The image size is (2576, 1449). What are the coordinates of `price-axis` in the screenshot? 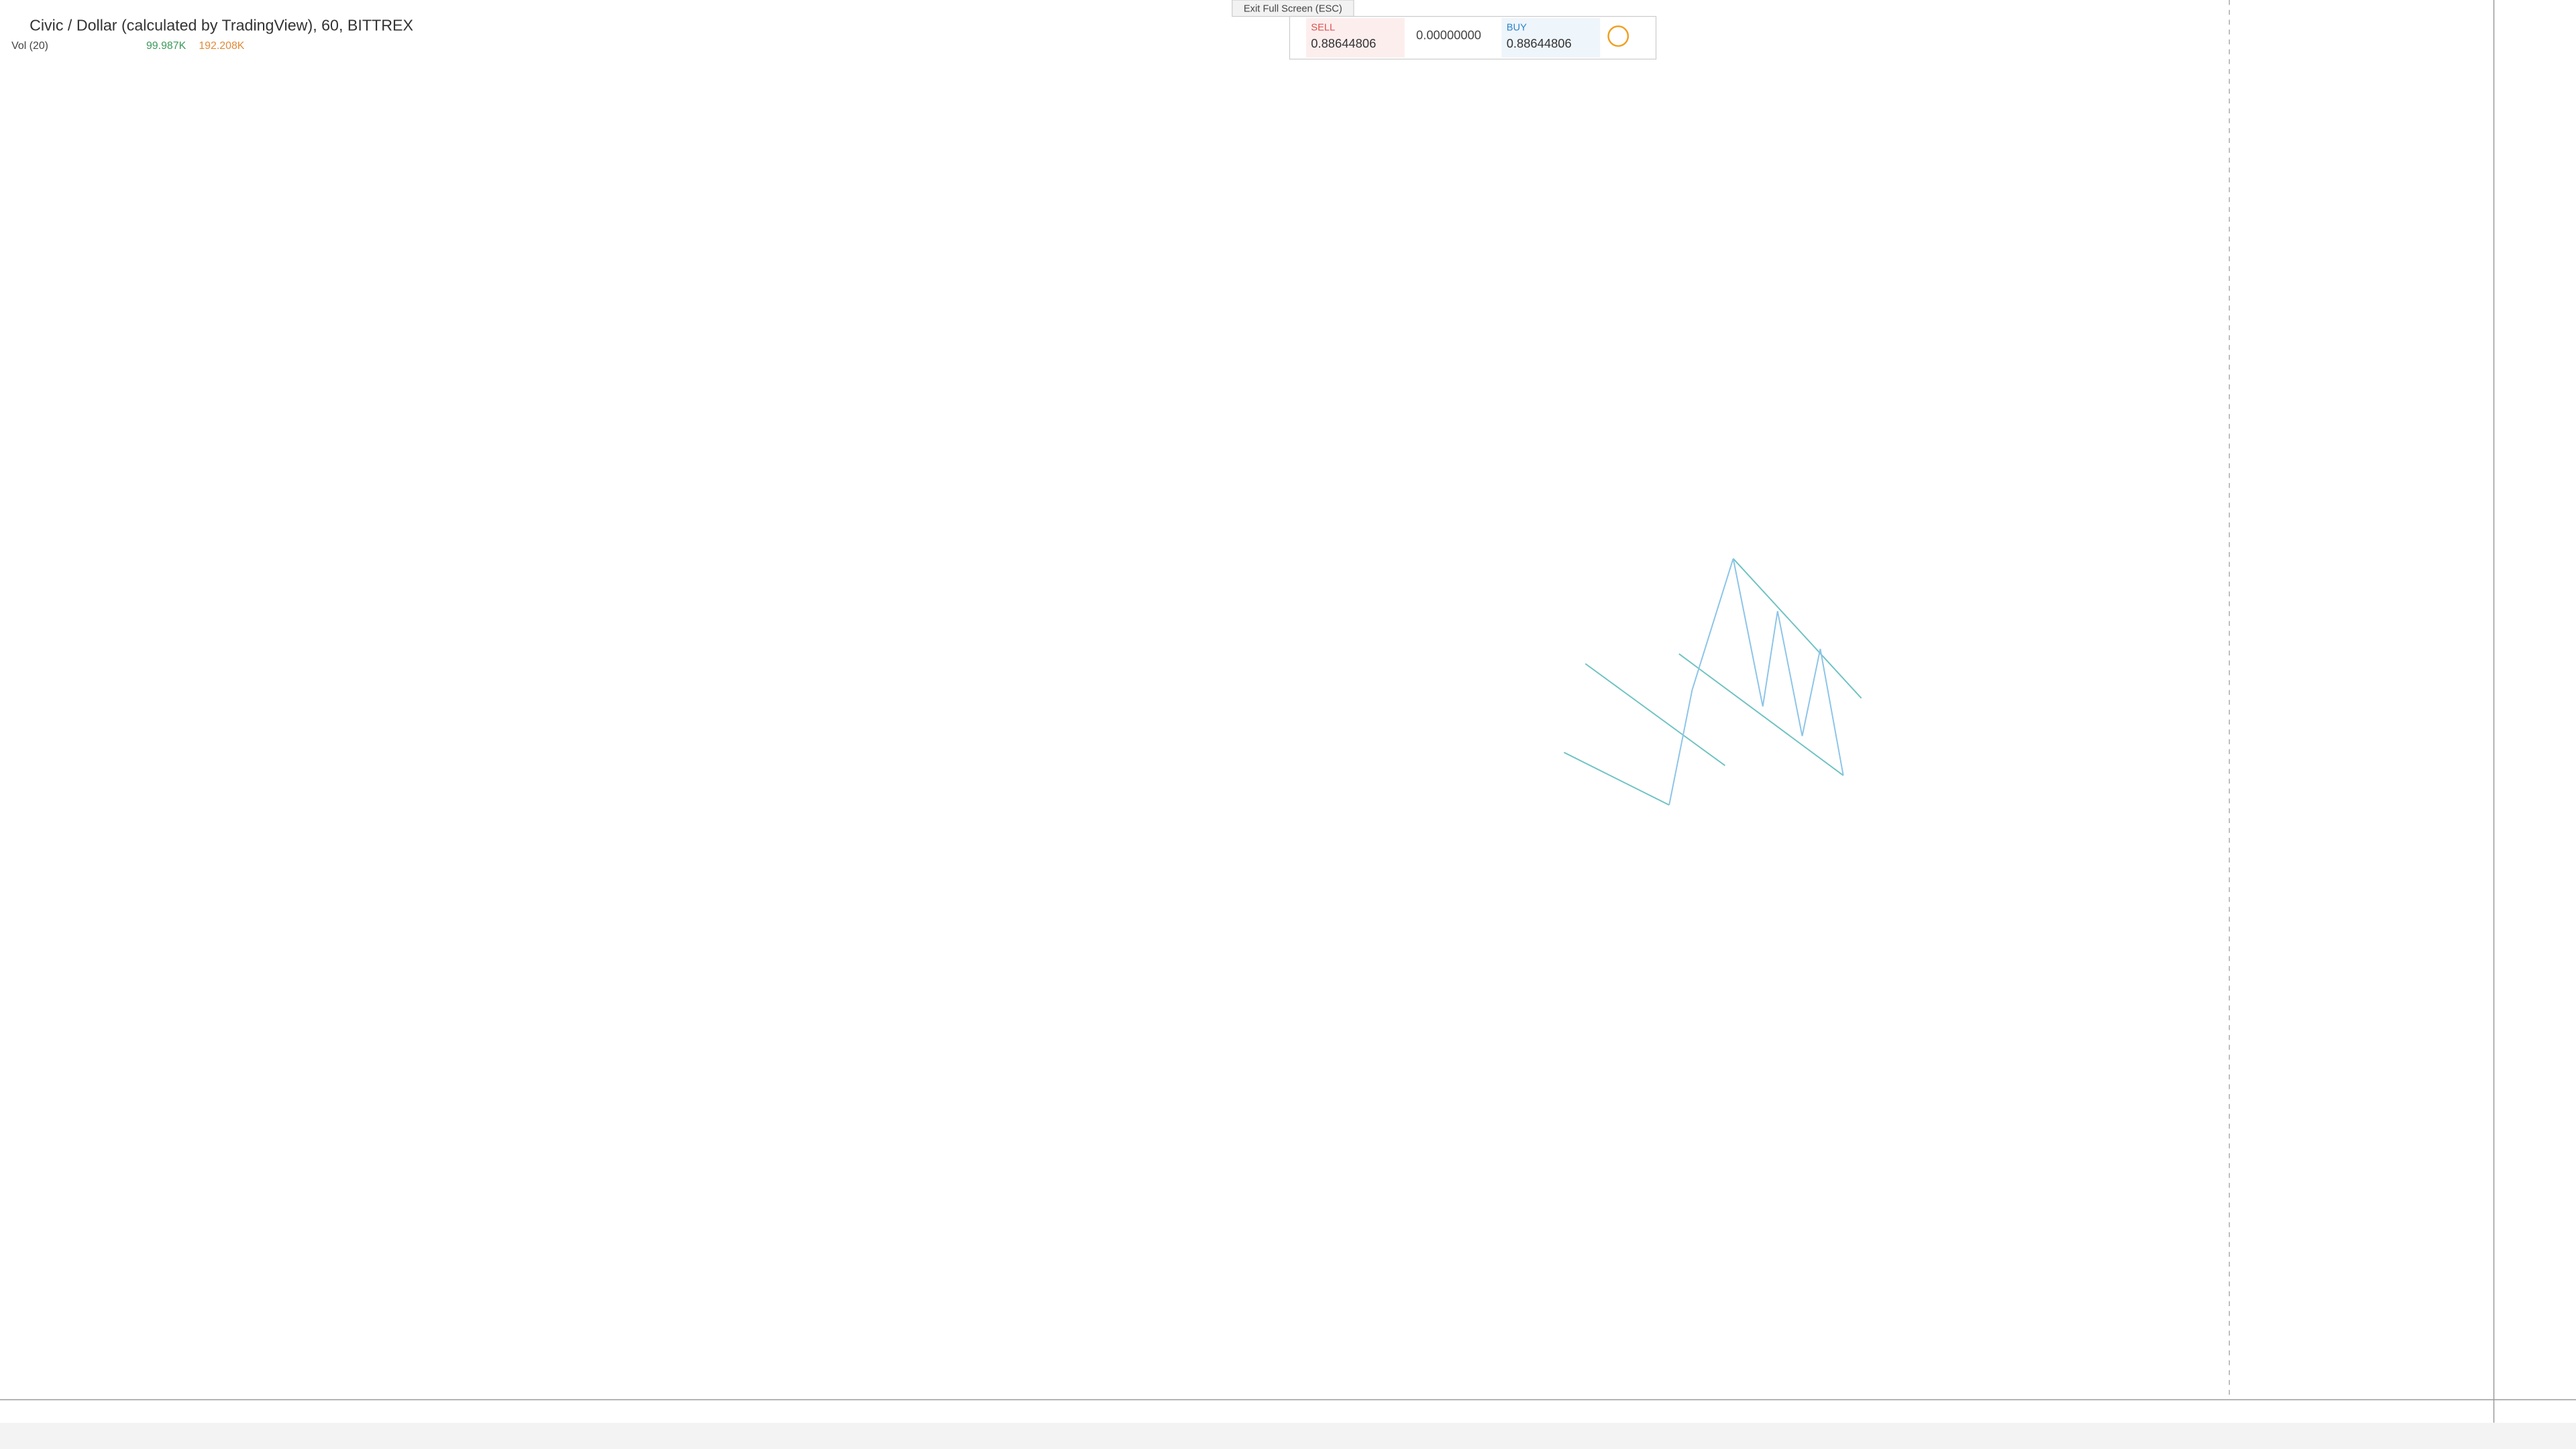 It's located at (2534, 700).